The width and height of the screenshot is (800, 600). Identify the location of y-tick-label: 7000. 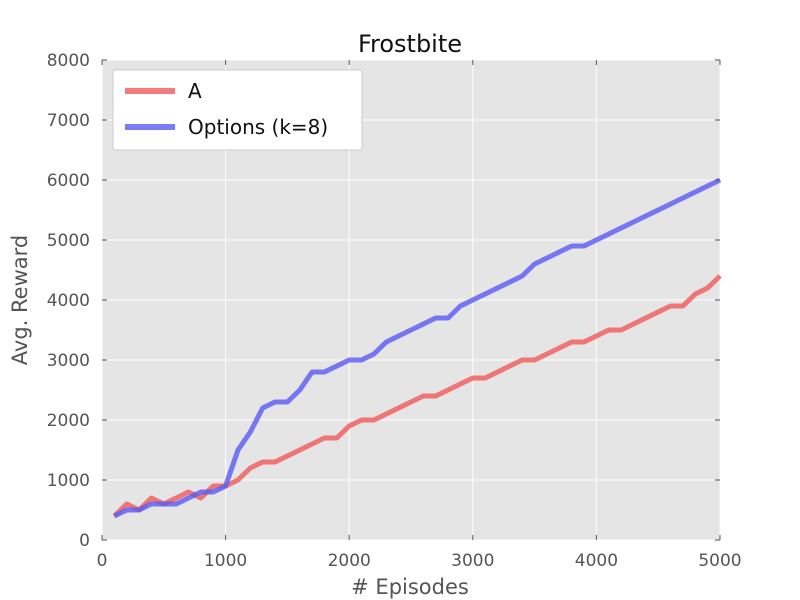
(68, 121).